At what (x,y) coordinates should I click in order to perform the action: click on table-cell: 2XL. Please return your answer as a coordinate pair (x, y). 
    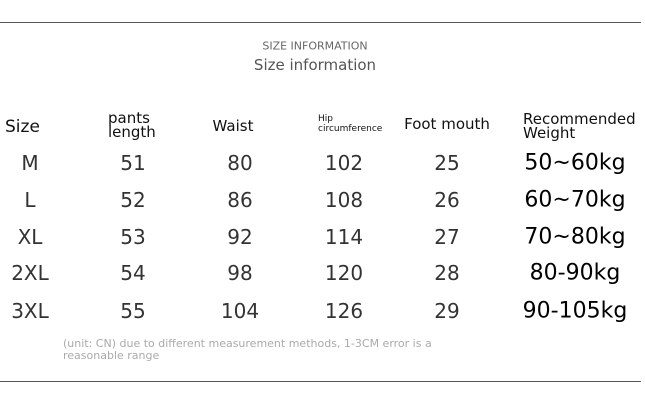
    Looking at the image, I should click on (30, 273).